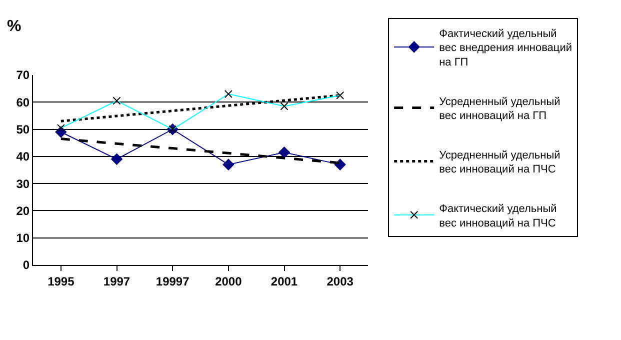 The height and width of the screenshot is (340, 621). I want to click on y-tick-label: 10, so click(23, 238).